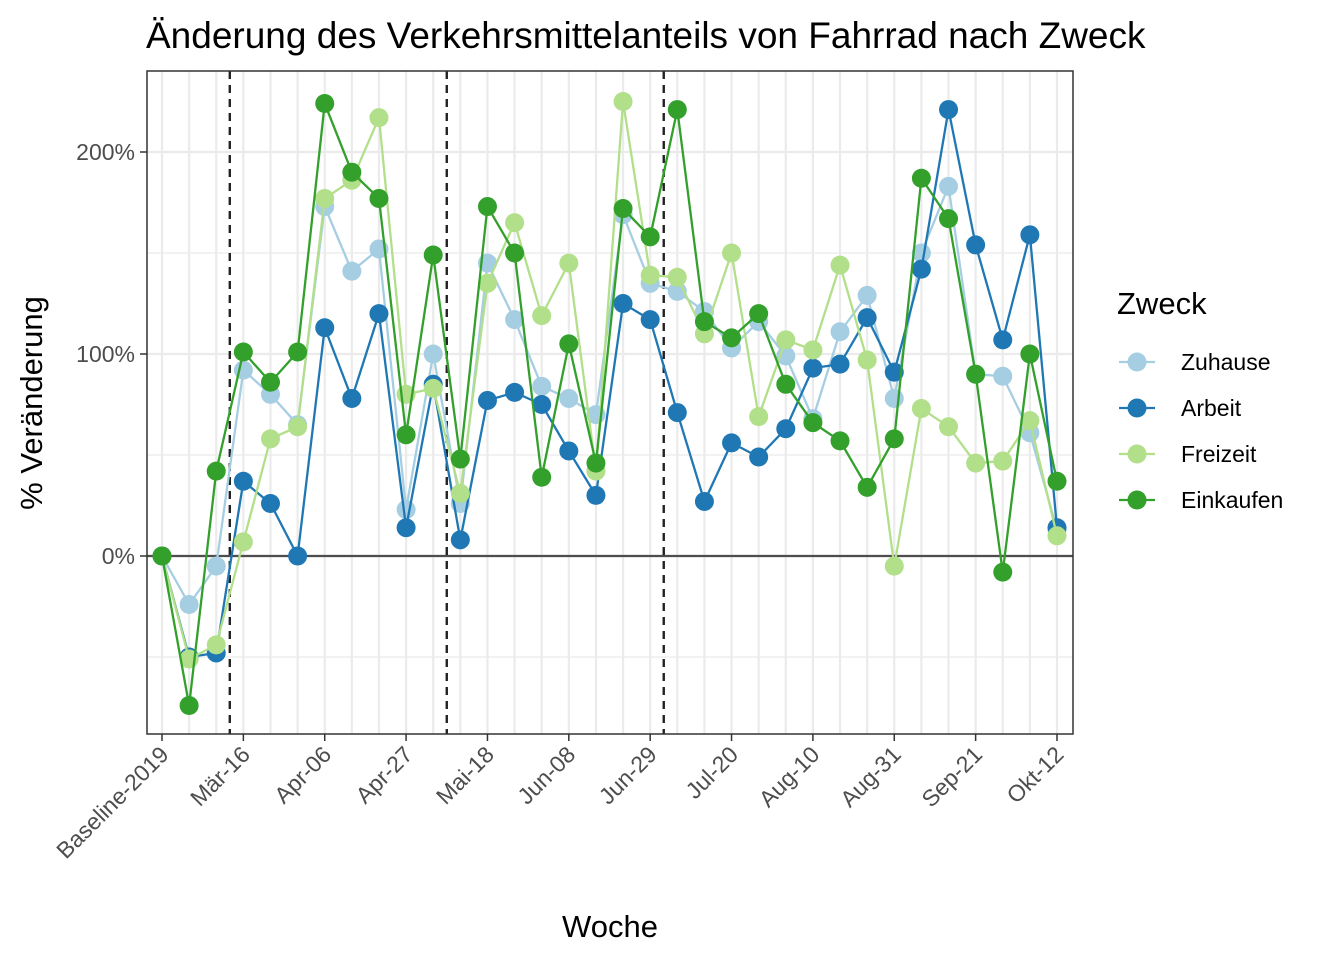 This screenshot has width=1344, height=960. I want to click on x-tick-label: Jun-29, so click(628, 775).